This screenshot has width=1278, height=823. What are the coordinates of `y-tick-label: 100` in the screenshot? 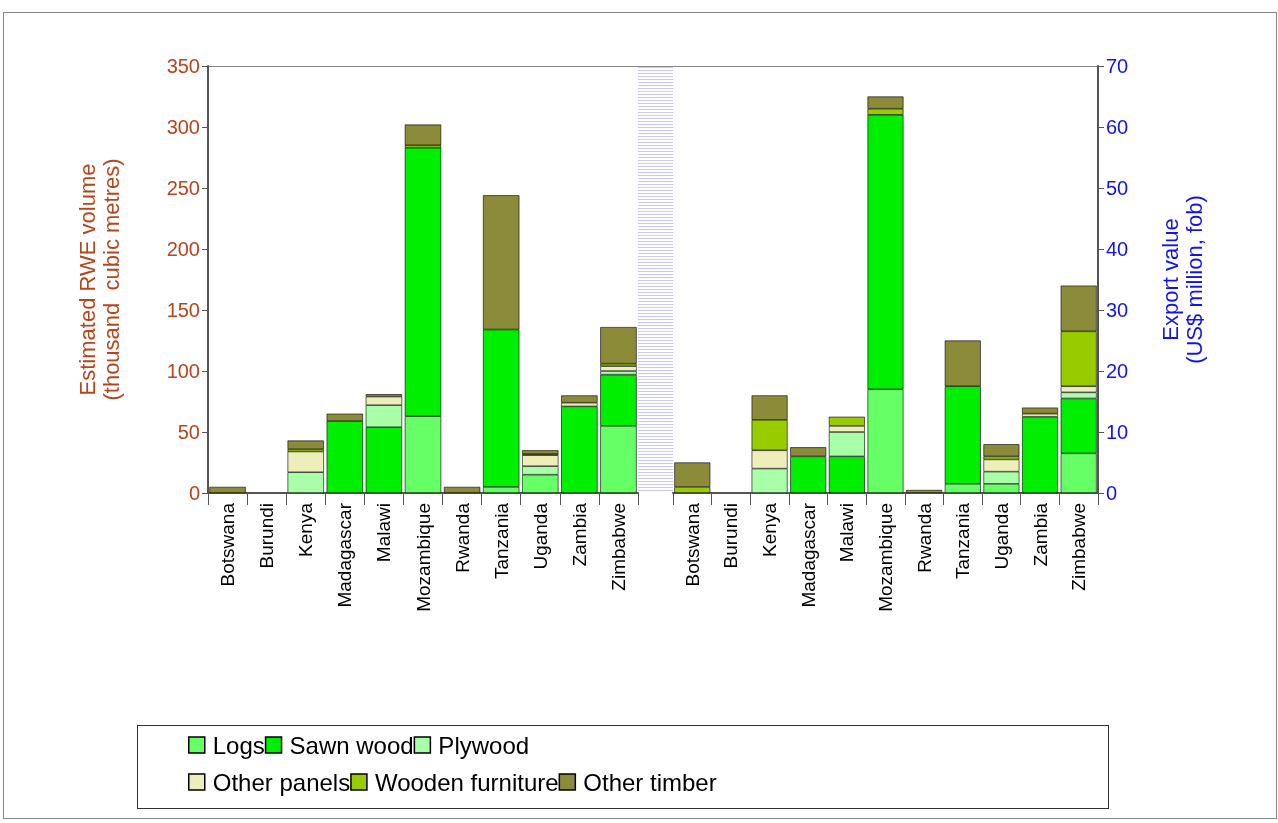 It's located at (183, 371).